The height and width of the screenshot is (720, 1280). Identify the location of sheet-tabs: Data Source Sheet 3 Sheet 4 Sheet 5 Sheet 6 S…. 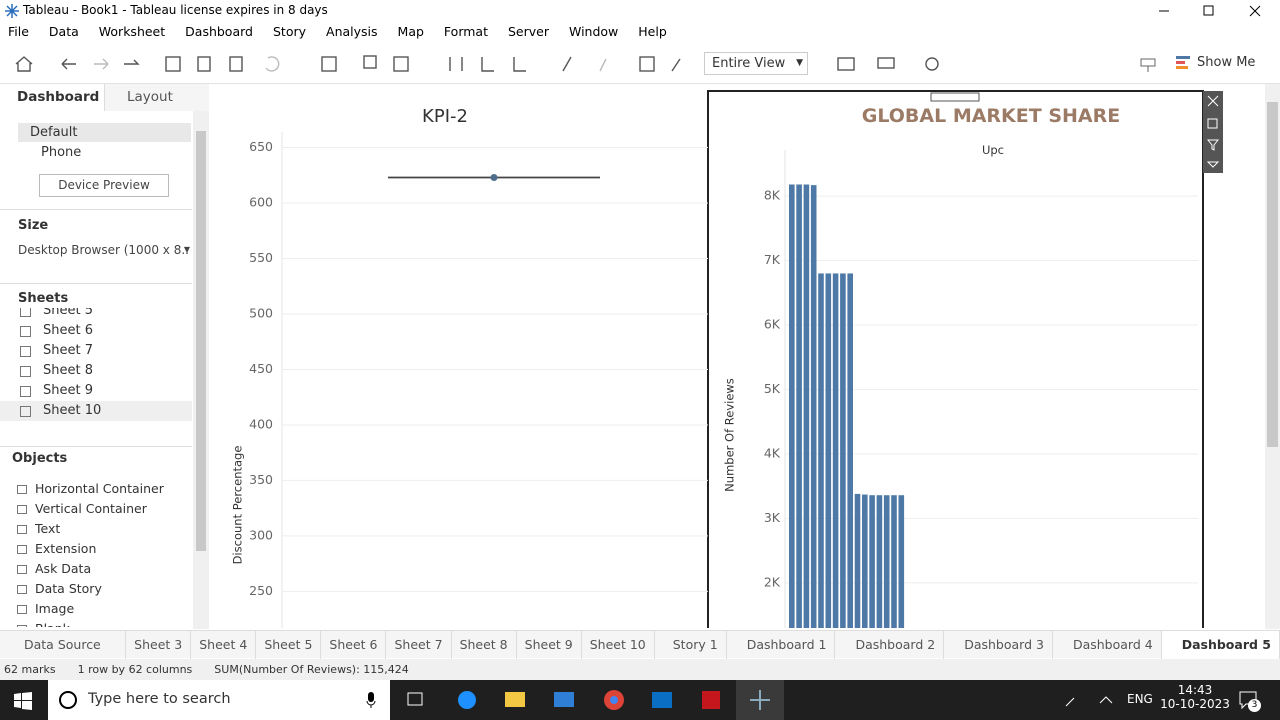
(640, 644).